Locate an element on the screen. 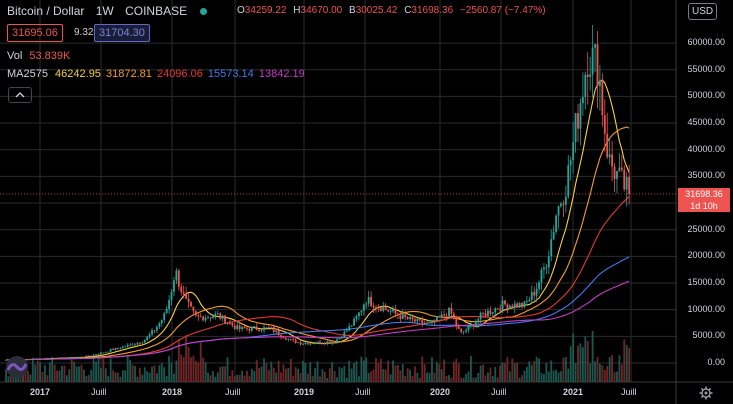 The width and height of the screenshot is (733, 404). exchange-label: COINBASE is located at coordinates (156, 11).